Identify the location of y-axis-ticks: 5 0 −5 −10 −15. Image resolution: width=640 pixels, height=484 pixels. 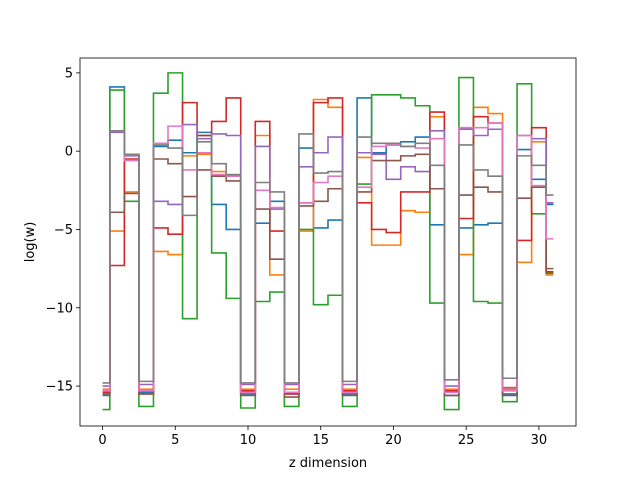
(63, 230).